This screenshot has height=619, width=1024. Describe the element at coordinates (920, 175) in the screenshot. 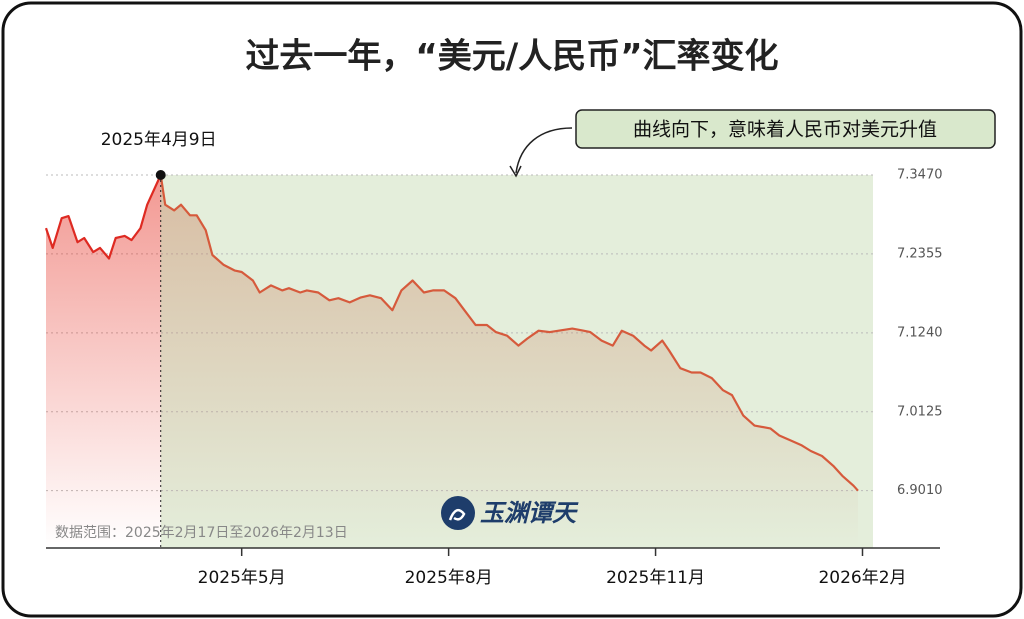

I see `y-tick-label: 7.3470` at that location.